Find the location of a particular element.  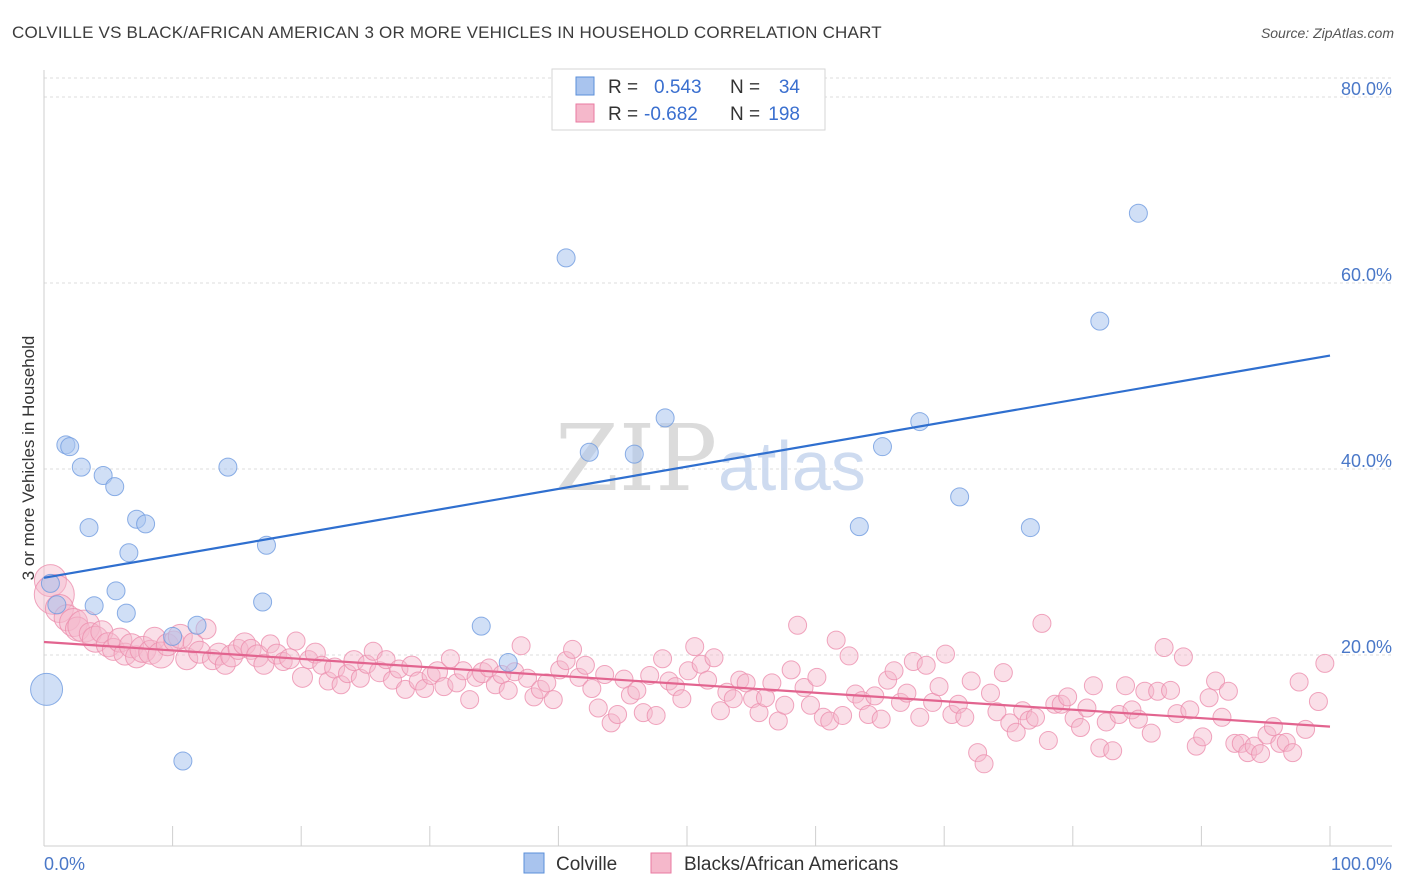

watermark: ZIP atlas is located at coordinates (710, 458).